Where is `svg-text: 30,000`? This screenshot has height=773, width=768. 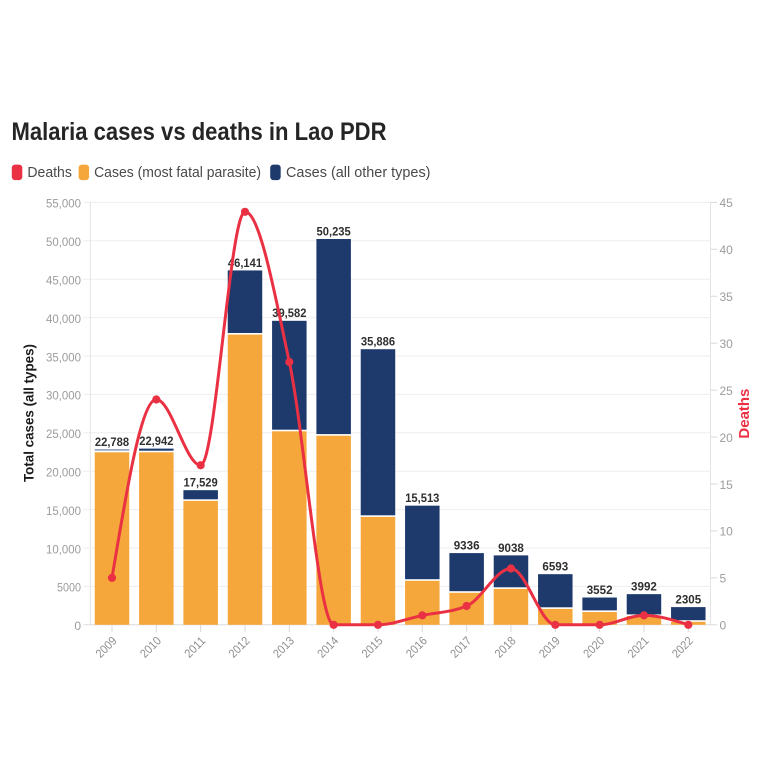
svg-text: 30,000 is located at coordinates (63, 396).